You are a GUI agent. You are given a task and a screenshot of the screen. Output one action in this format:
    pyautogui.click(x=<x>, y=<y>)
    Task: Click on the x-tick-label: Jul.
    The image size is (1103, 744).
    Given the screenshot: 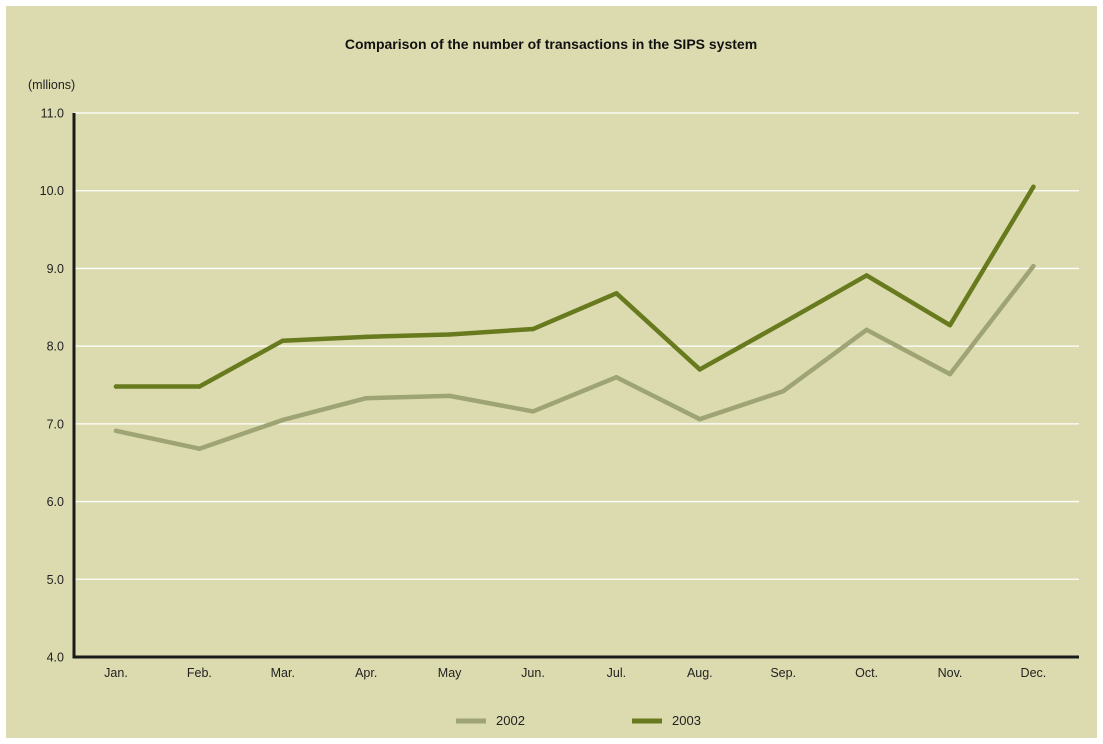 What is the action you would take?
    pyautogui.click(x=616, y=673)
    